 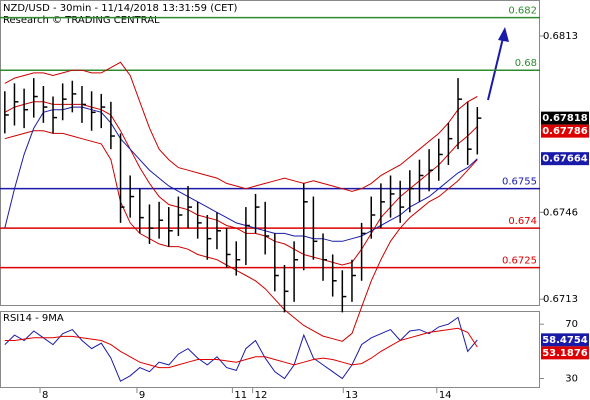 What do you see at coordinates (560, 299) in the screenshot?
I see `y-tick-label: 0.6713` at bounding box center [560, 299].